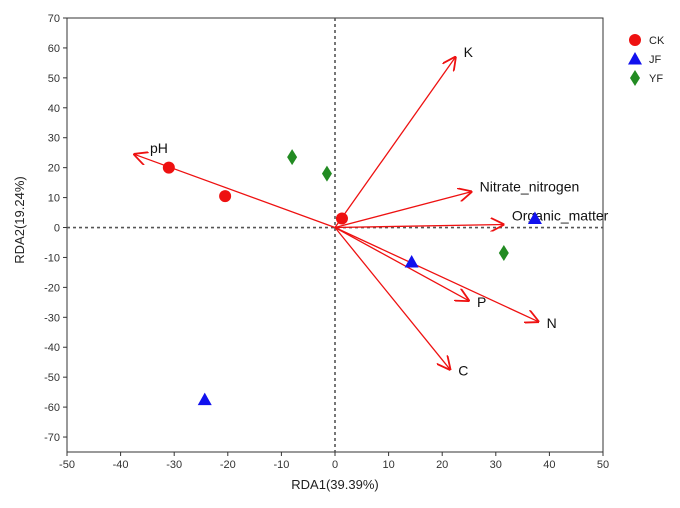 The width and height of the screenshot is (680, 508). Describe the element at coordinates (335, 465) in the screenshot. I see `x-tick-label: 0` at that location.